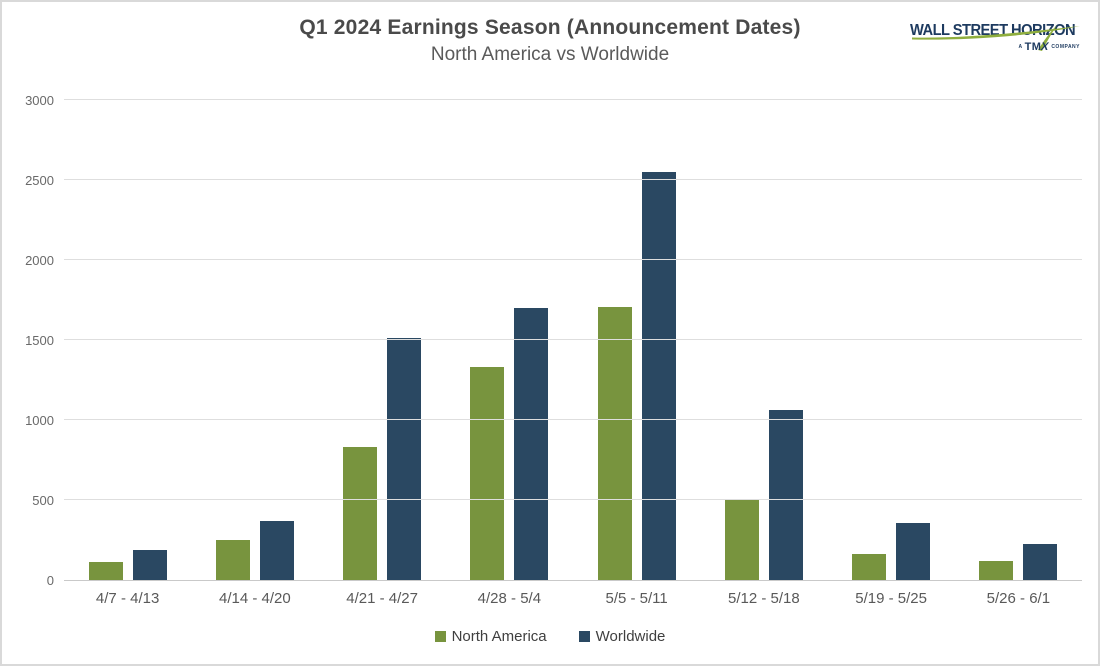  Describe the element at coordinates (39, 420) in the screenshot. I see `y-tick-label: 1000` at that location.